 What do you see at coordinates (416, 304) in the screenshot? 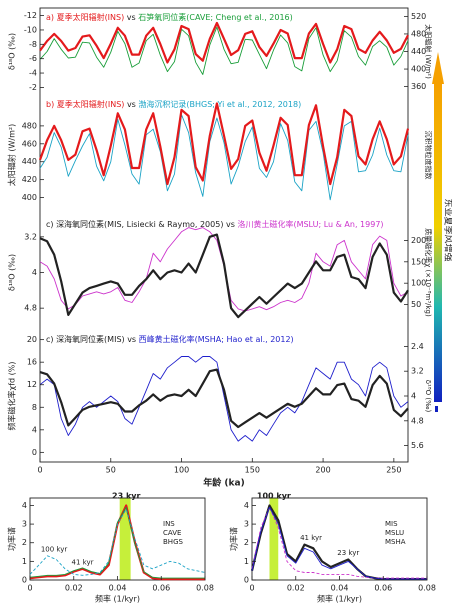
I see `y-tick-label: 50` at bounding box center [416, 304].